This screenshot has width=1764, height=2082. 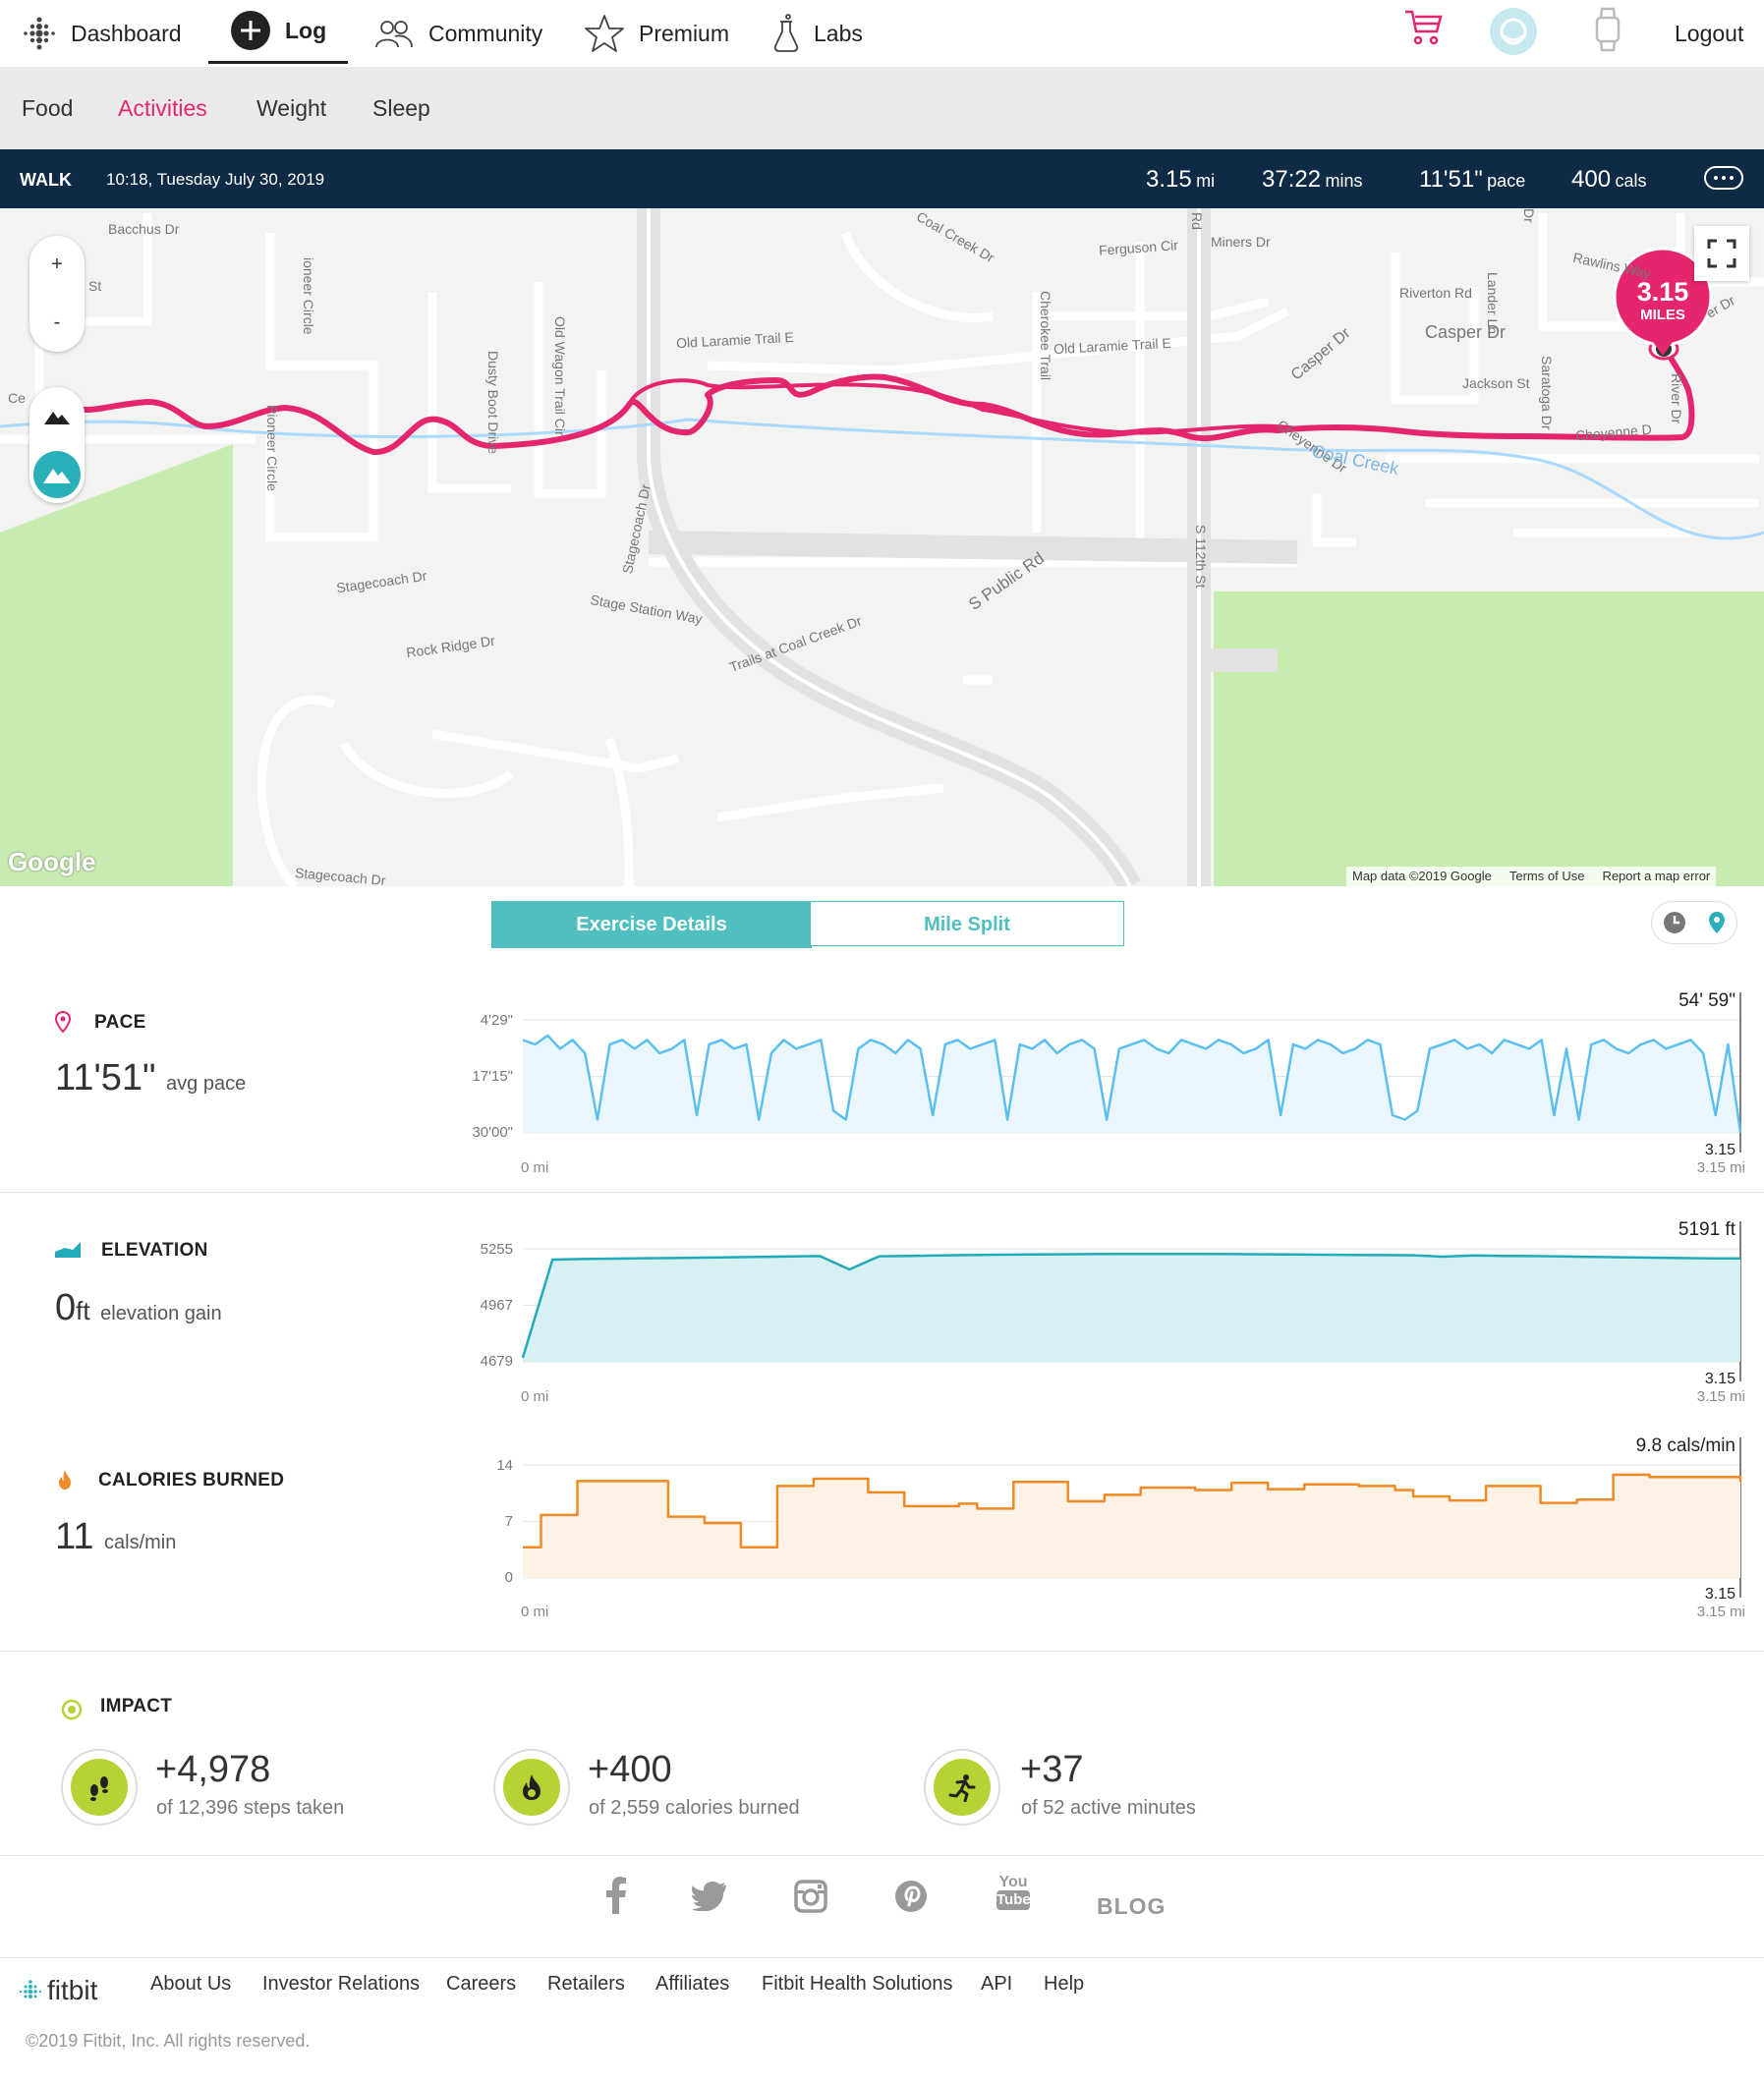 What do you see at coordinates (191, 1984) in the screenshot?
I see `footer-link-about: About Us` at bounding box center [191, 1984].